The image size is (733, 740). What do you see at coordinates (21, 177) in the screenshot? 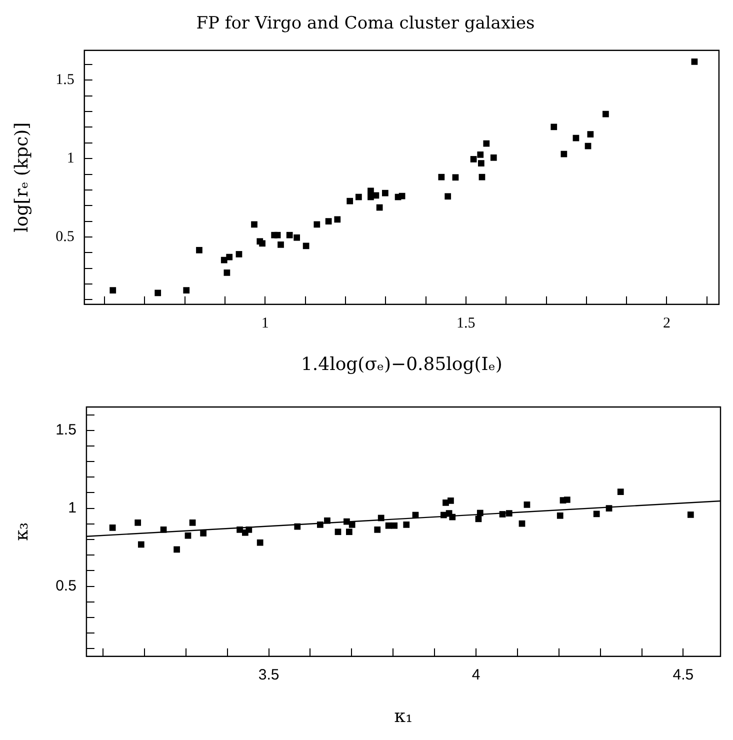
I see `y-axis-title: log[rₑ (kpc)]` at bounding box center [21, 177].